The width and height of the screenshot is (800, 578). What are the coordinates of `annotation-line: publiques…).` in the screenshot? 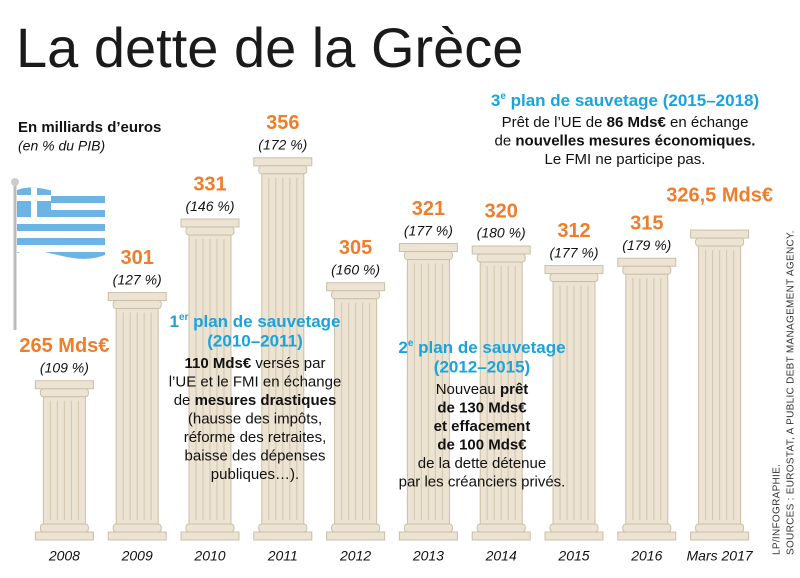 It's located at (255, 474).